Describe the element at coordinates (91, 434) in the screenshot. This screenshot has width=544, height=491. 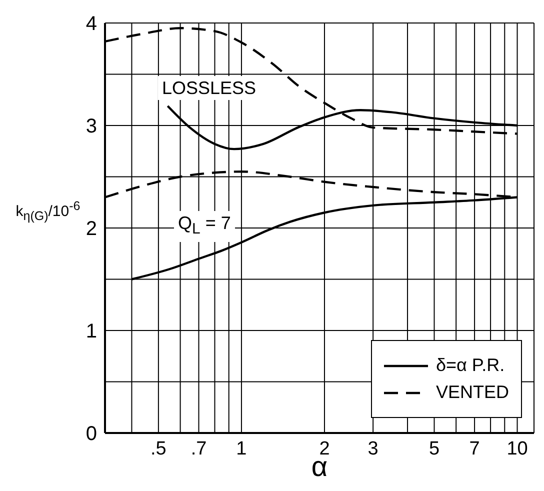
I see `y-tick-label: 0` at that location.